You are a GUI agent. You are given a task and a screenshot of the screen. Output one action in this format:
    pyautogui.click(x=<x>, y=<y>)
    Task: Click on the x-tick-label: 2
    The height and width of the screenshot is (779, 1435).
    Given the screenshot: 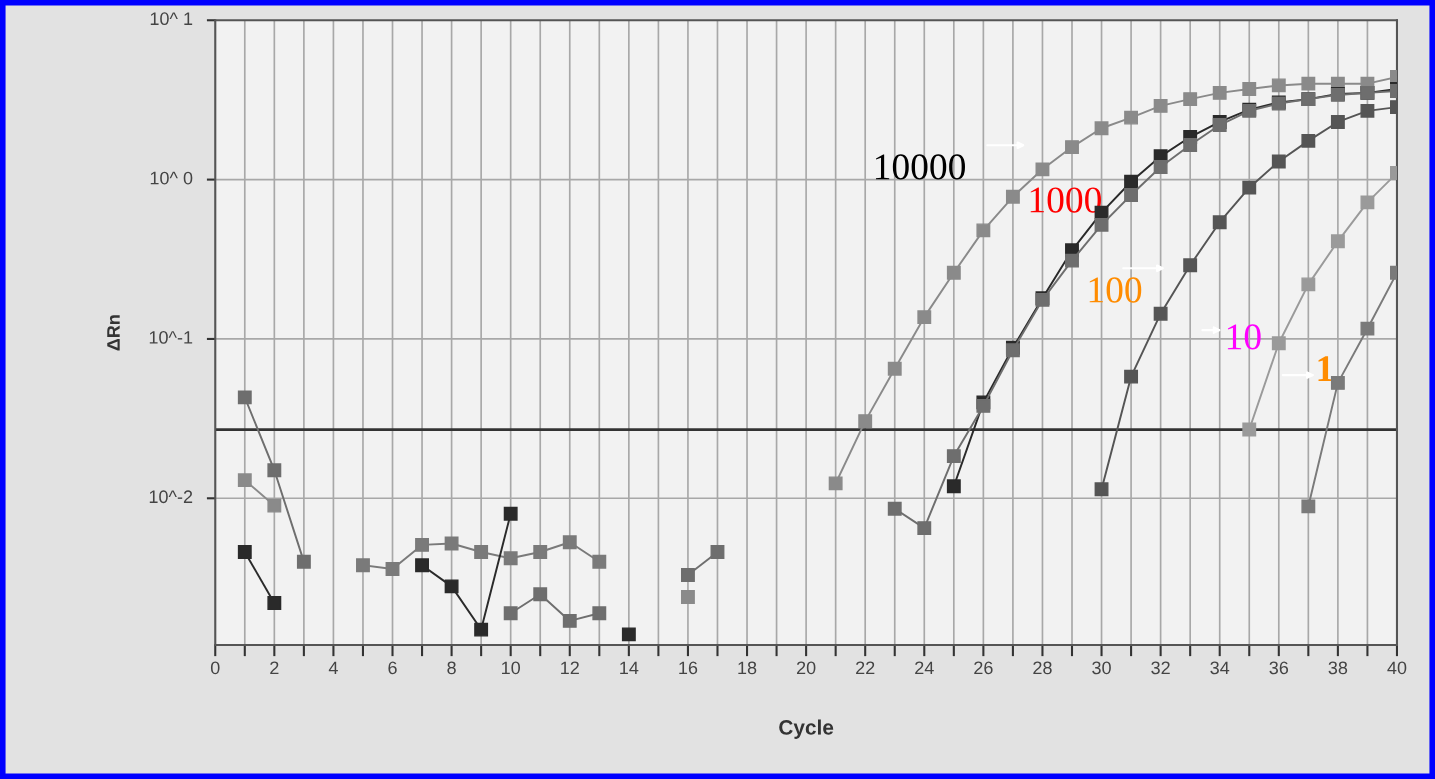 What is the action you would take?
    pyautogui.click(x=274, y=668)
    